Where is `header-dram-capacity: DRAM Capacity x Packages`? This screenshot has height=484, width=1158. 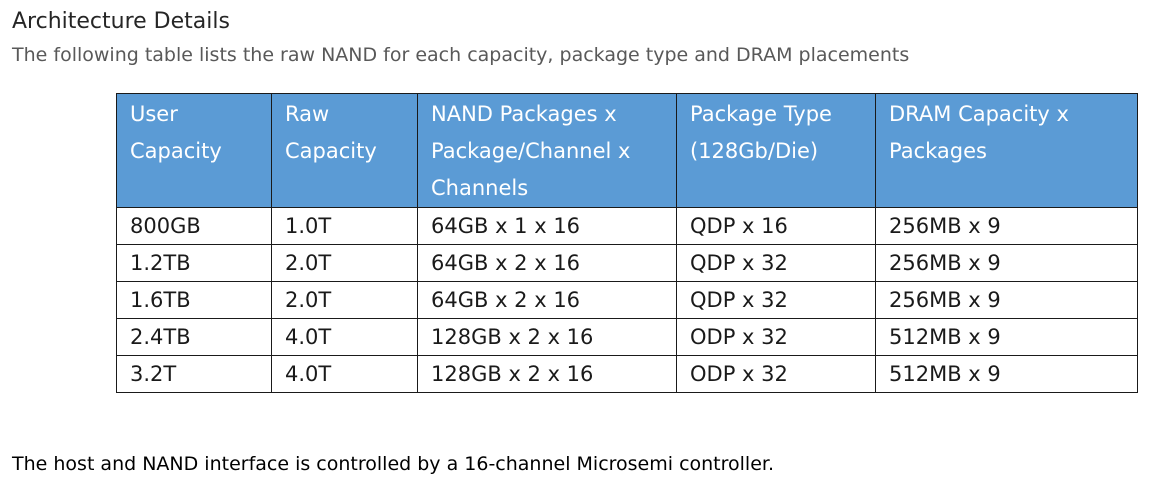
header-dram-capacity: DRAM Capacity x Packages is located at coordinates (1006, 150).